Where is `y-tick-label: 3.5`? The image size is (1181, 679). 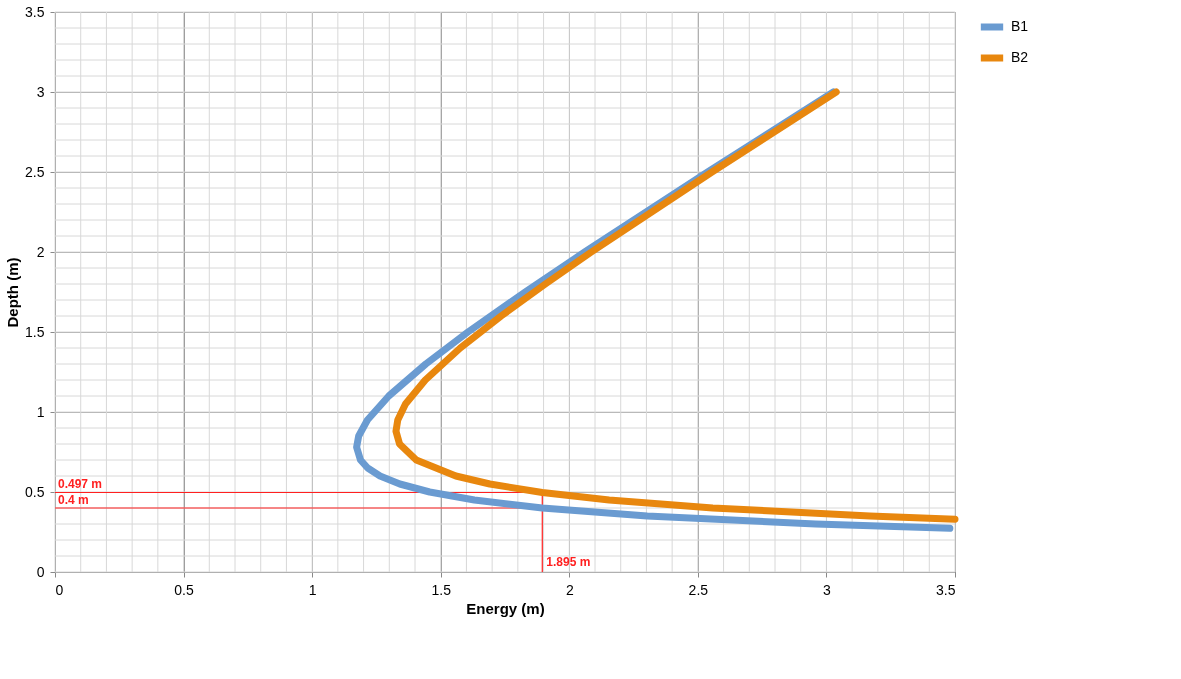 y-tick-label: 3.5 is located at coordinates (35, 11).